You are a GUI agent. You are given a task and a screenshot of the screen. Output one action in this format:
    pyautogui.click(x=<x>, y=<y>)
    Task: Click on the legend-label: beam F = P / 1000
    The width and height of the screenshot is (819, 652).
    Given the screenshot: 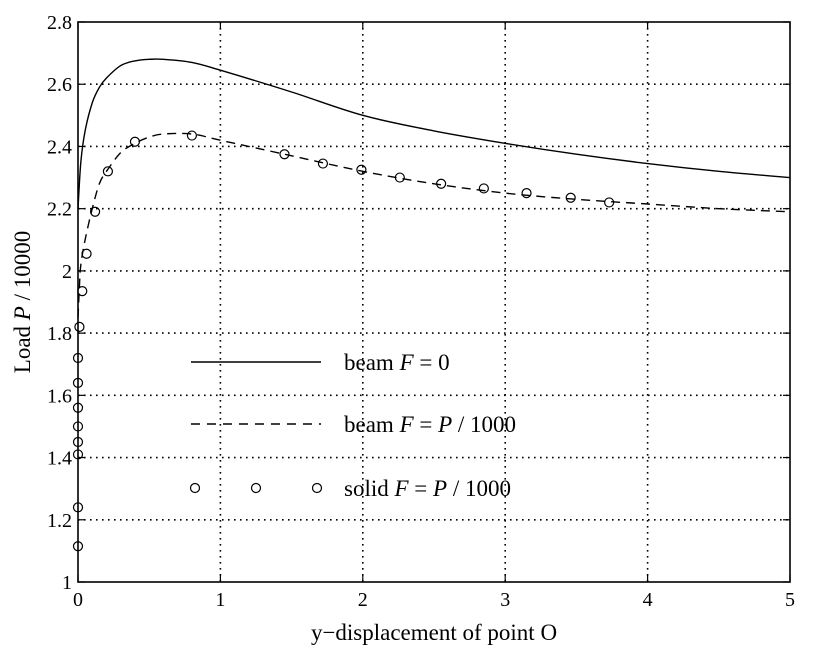 What is the action you would take?
    pyautogui.click(x=430, y=424)
    